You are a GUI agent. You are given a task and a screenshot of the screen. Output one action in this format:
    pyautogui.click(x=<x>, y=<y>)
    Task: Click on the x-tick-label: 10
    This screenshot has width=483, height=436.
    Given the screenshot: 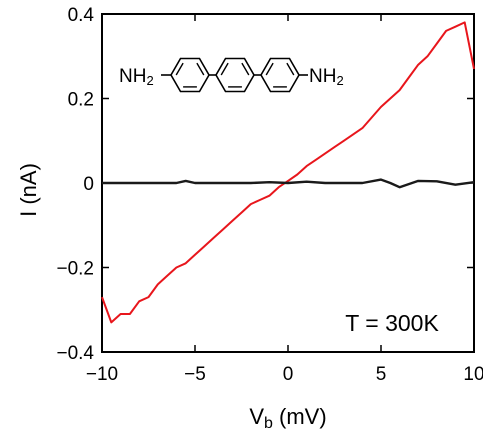 What is the action you would take?
    pyautogui.click(x=473, y=374)
    